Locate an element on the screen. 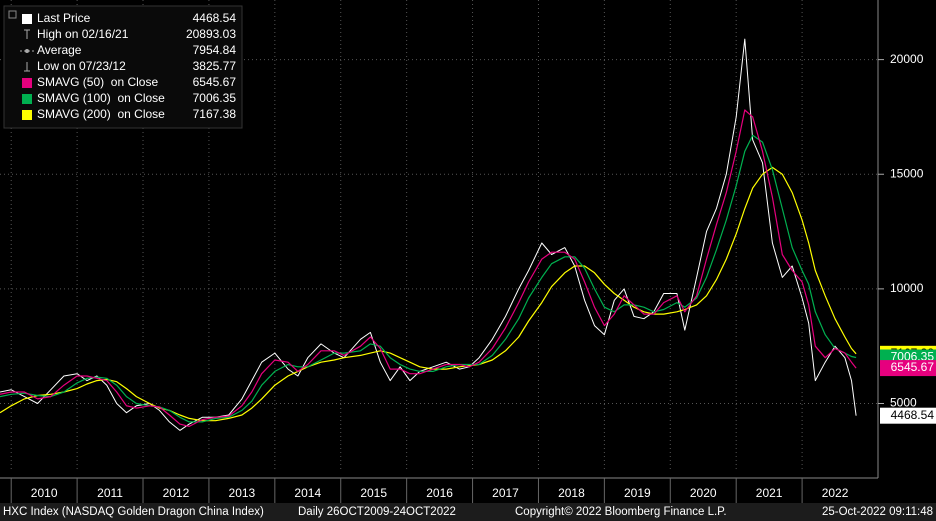 The image size is (936, 521). footer-copyright: Copyright© 2022 Bloomberg Finance L.P. is located at coordinates (621, 512).